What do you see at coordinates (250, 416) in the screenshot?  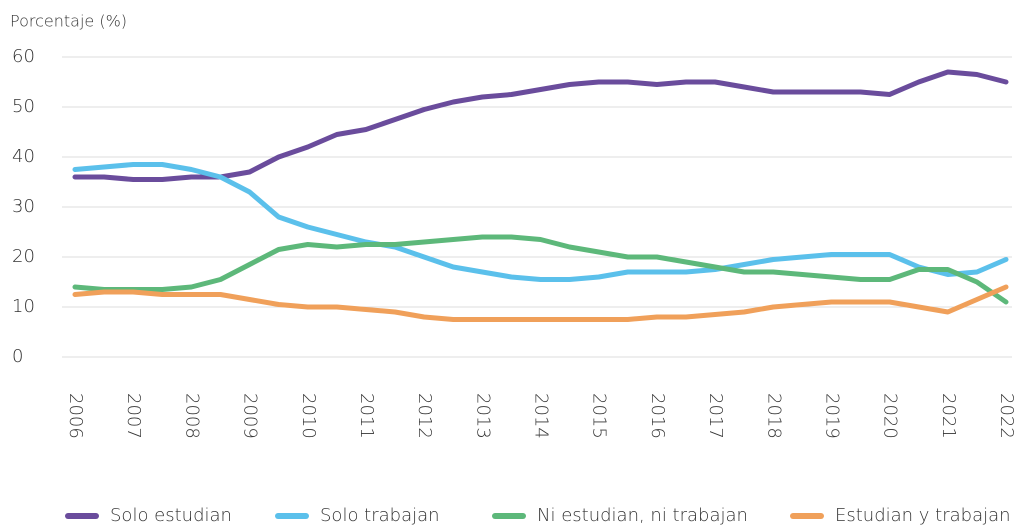 I see `x-tick-label: 2009` at bounding box center [250, 416].